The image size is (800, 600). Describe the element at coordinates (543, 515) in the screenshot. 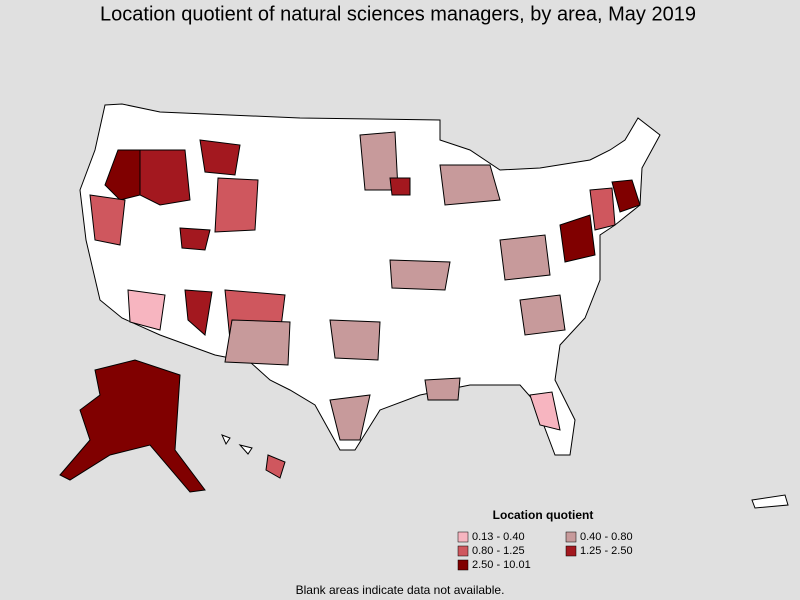

I see `legend-title: Location quotient` at that location.